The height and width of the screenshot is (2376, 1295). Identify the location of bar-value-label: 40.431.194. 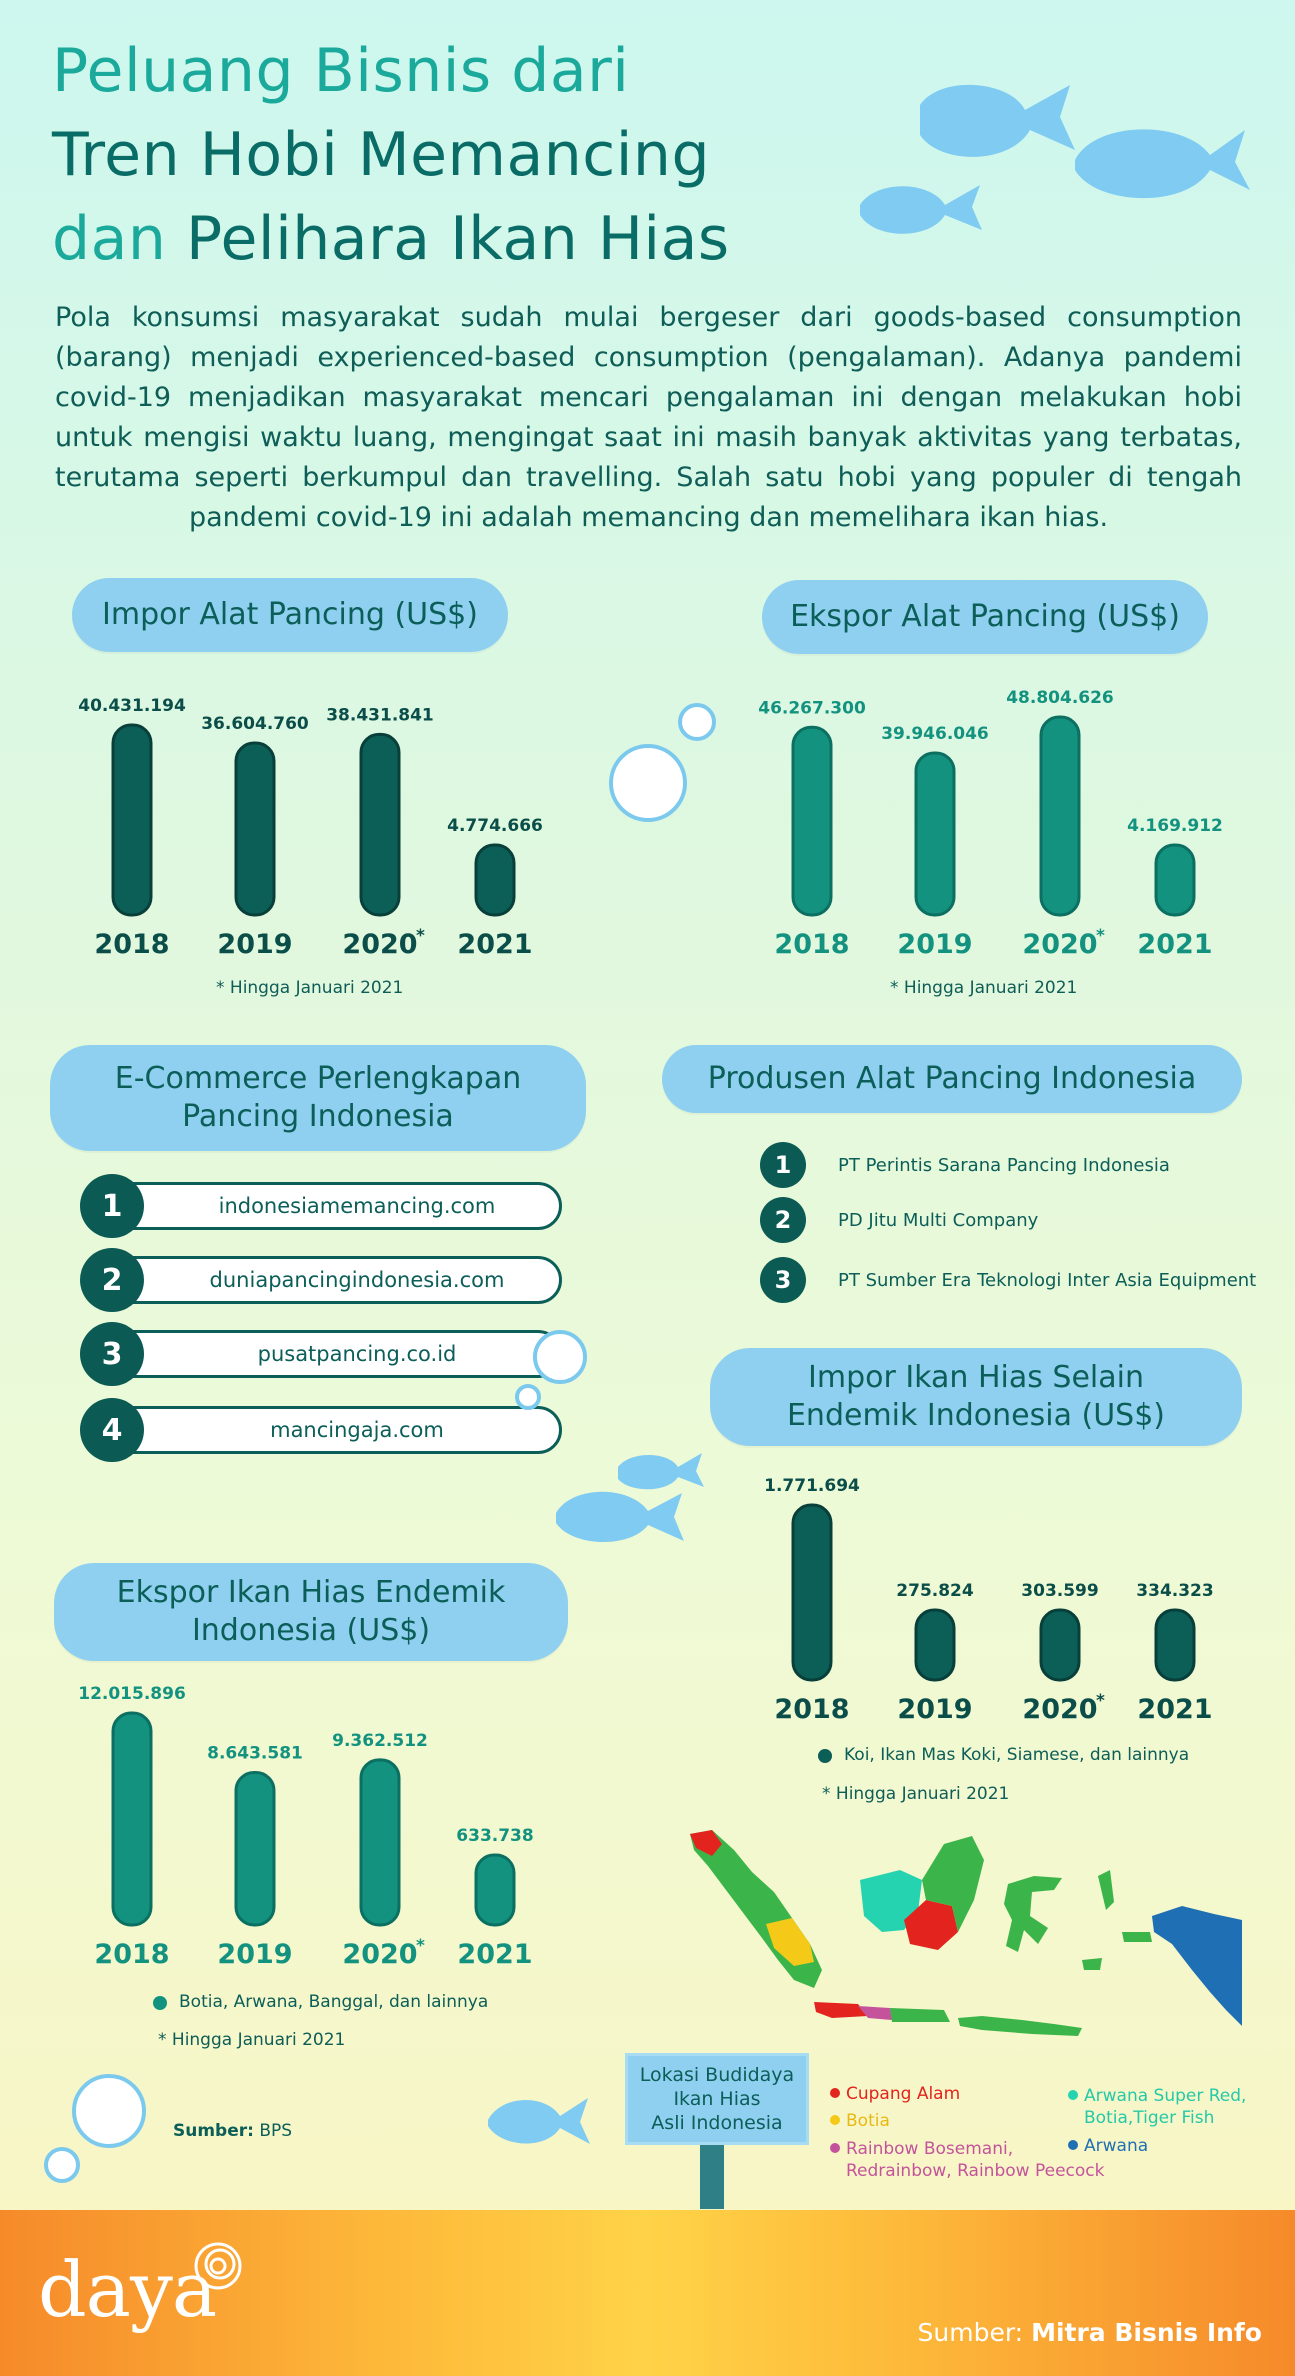
(132, 706).